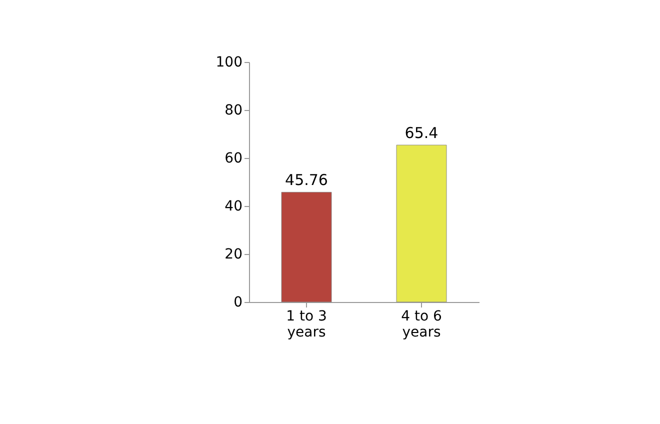 Image resolution: width=660 pixels, height=424 pixels. Describe the element at coordinates (306, 324) in the screenshot. I see `x-tick-label: 1 to 3 years` at that location.